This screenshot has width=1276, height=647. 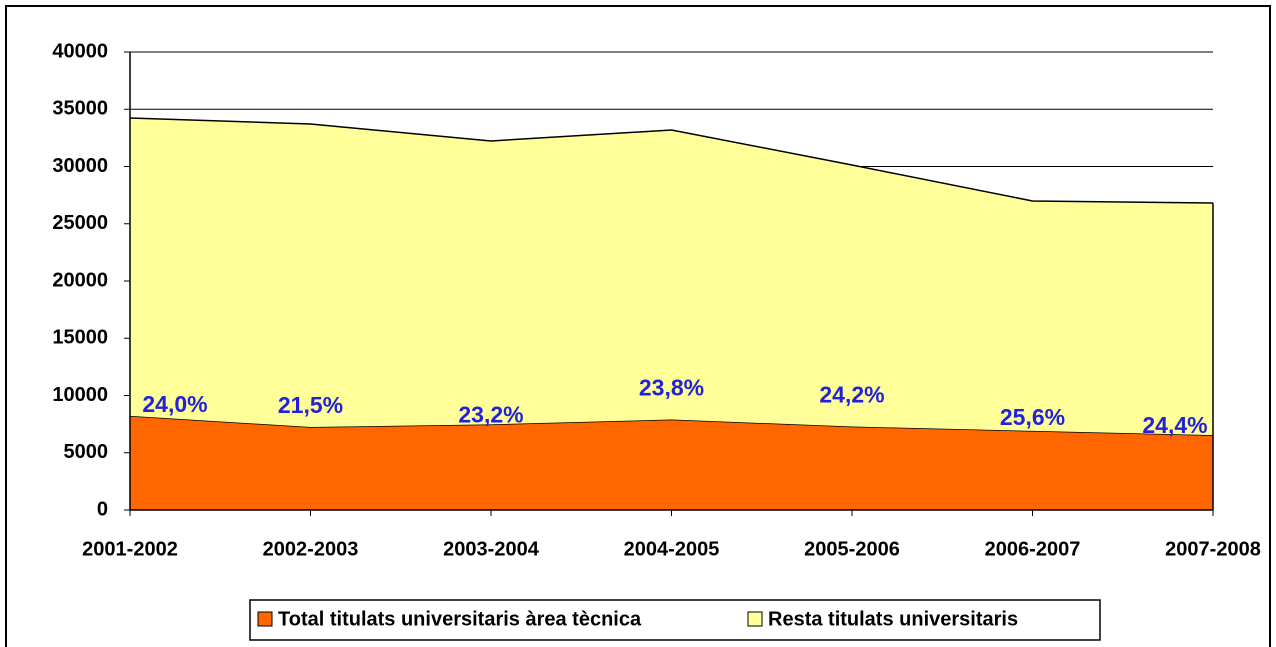 What do you see at coordinates (311, 549) in the screenshot?
I see `x-tick-label: 2002-2003` at bounding box center [311, 549].